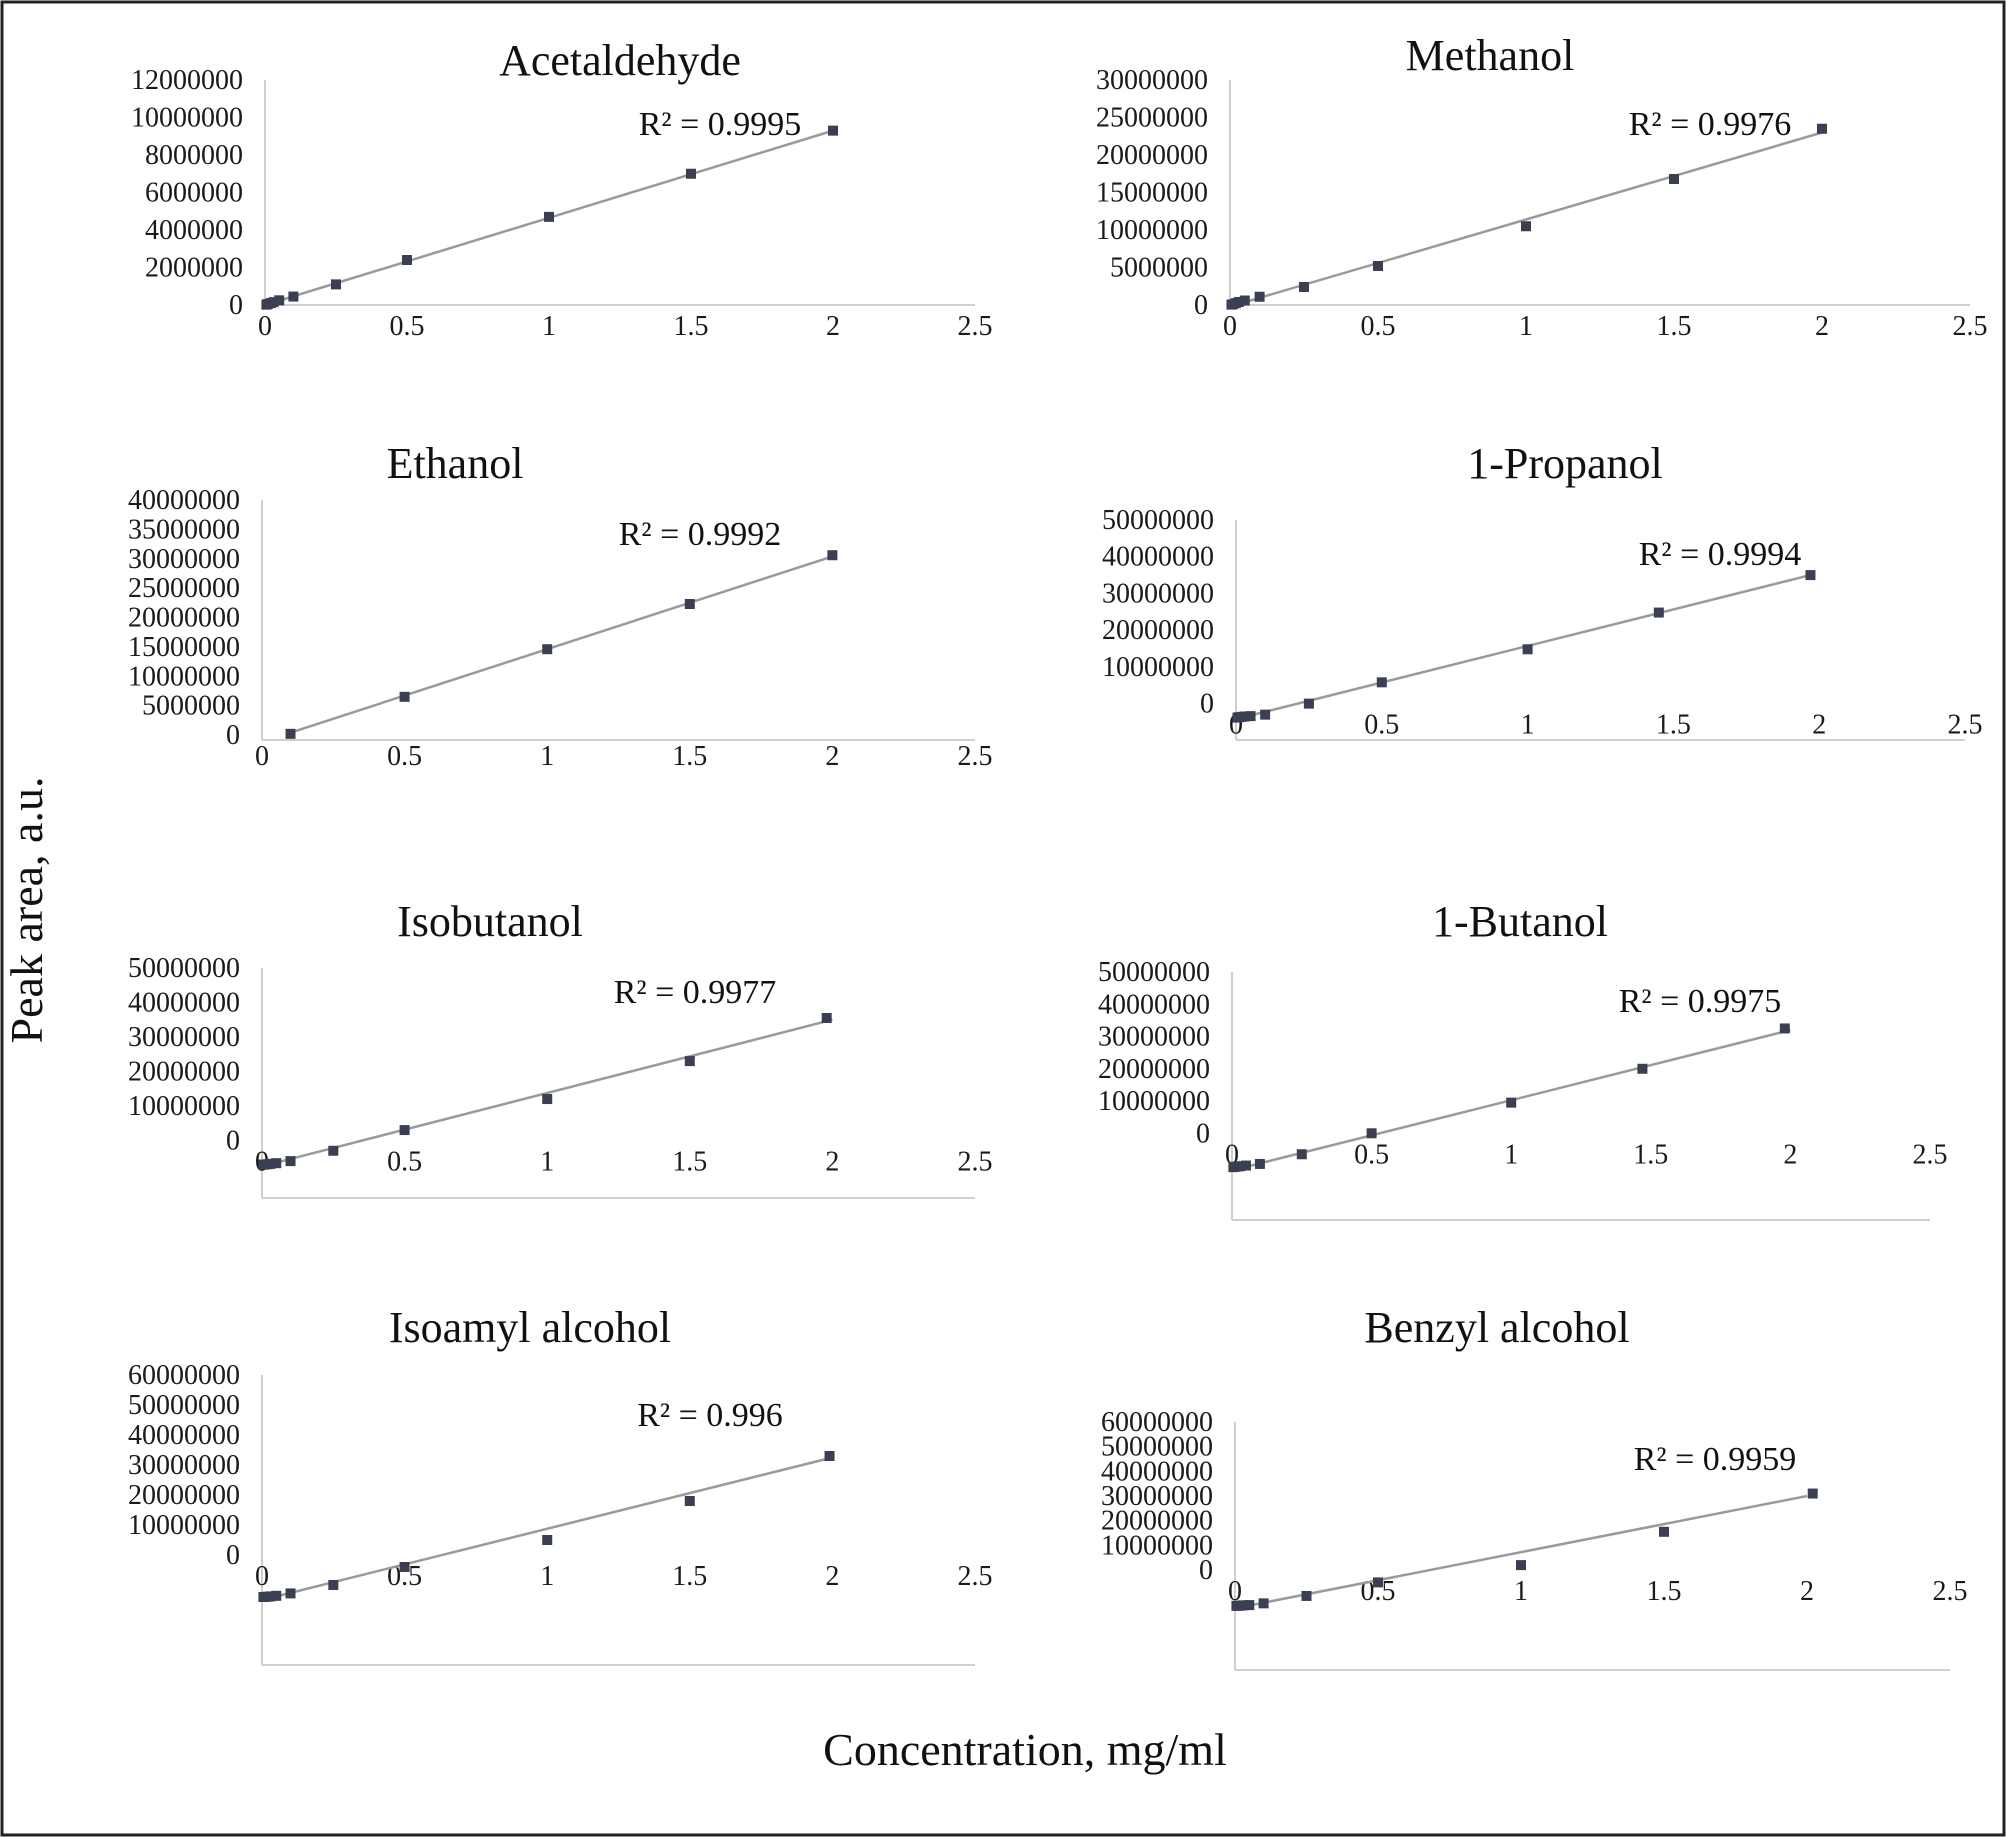 The height and width of the screenshot is (1837, 2006). What do you see at coordinates (455, 463) in the screenshot?
I see `chart-title: Ethanol` at bounding box center [455, 463].